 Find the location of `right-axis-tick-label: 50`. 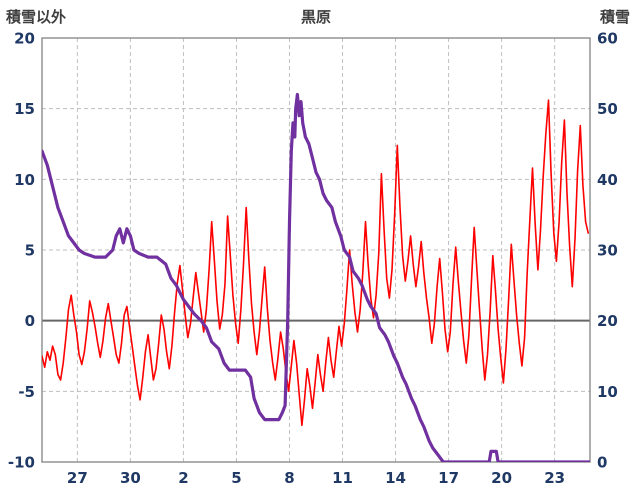

right-axis-tick-label: 50 is located at coordinates (607, 109).